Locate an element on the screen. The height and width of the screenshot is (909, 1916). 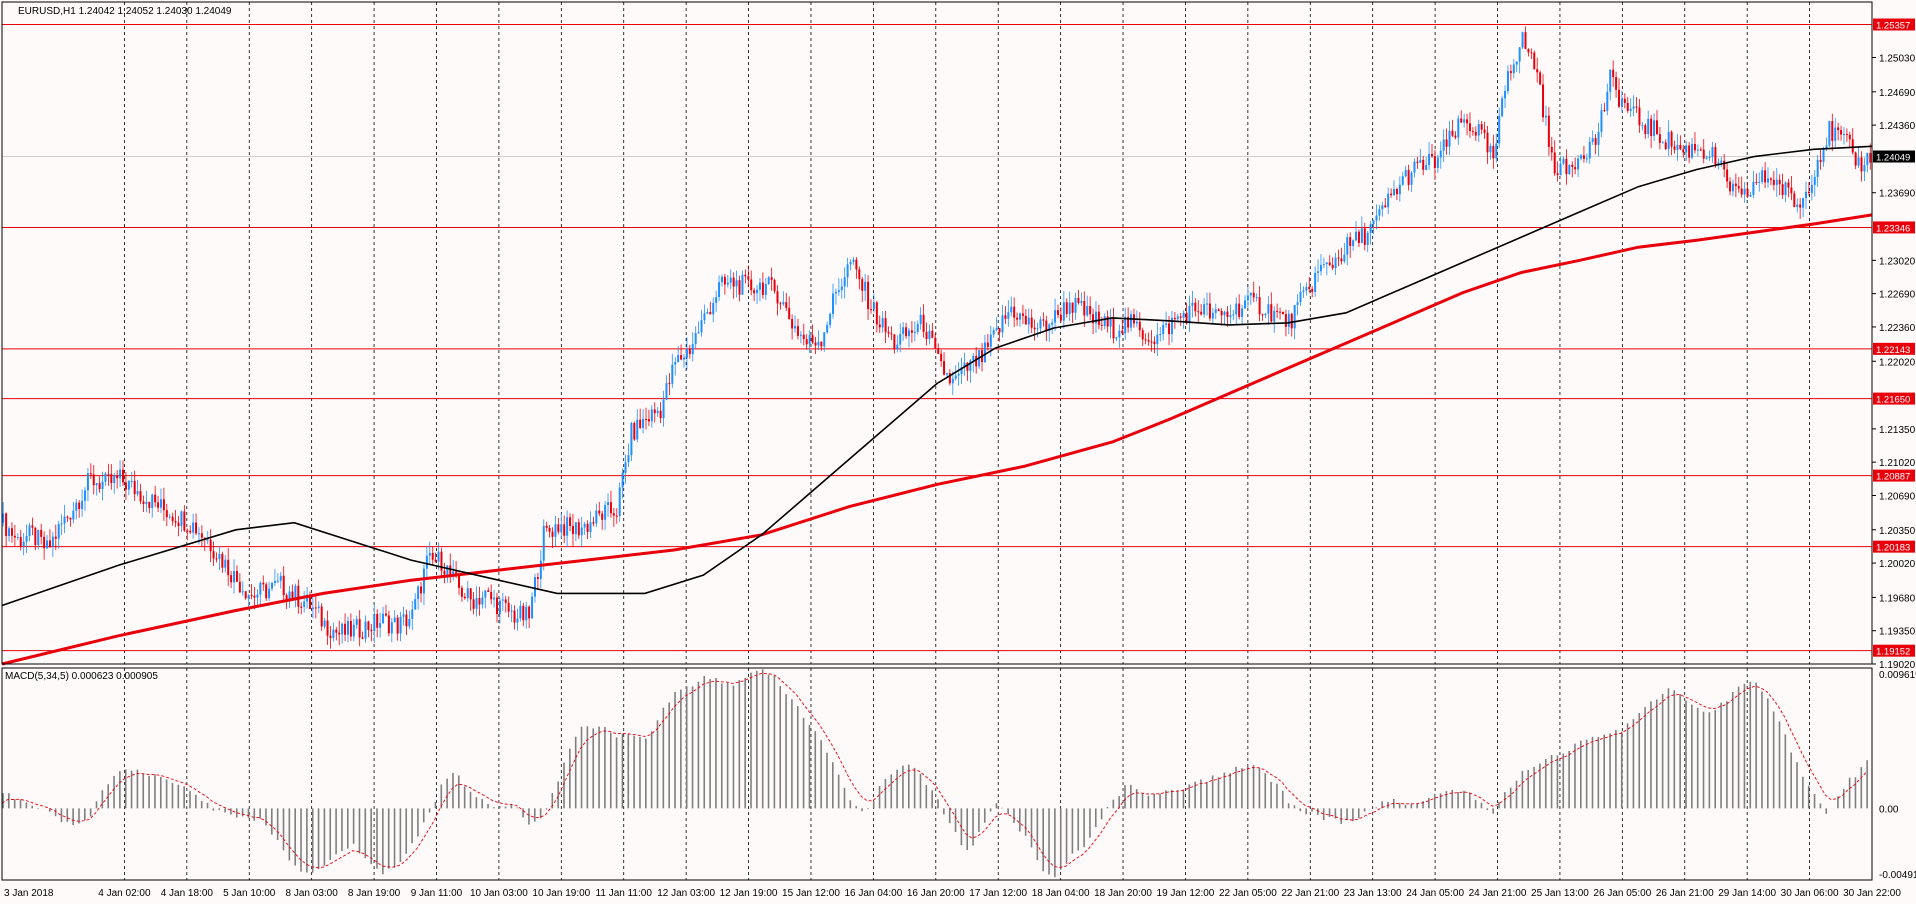
y-tick-label: 1.21350 is located at coordinates (1897, 430).